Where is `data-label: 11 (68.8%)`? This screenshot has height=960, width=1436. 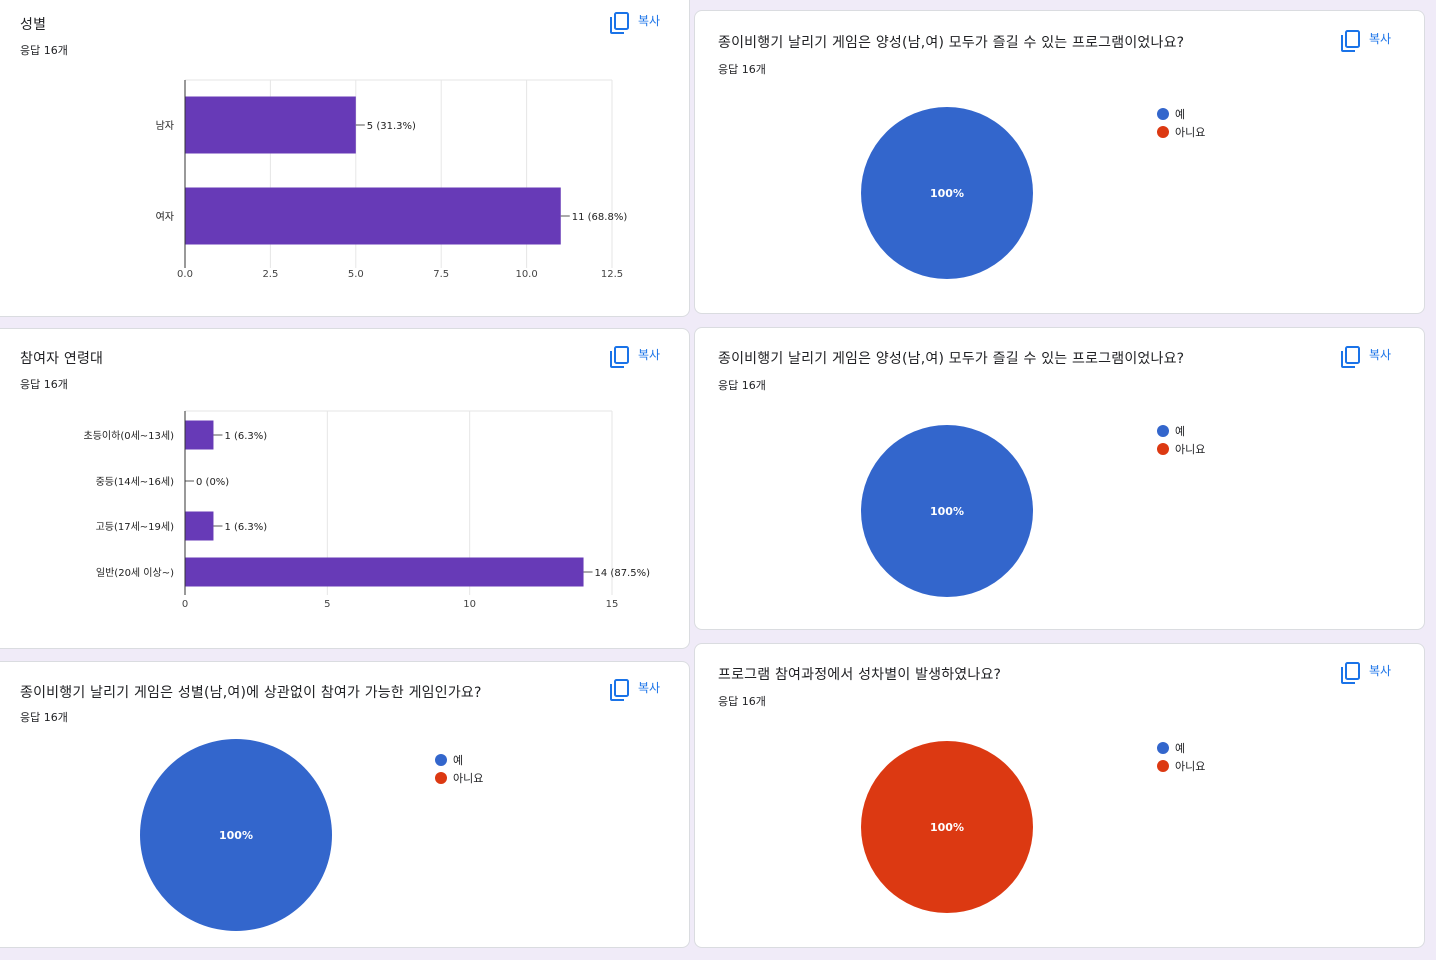
data-label: 11 (68.8%) is located at coordinates (600, 217).